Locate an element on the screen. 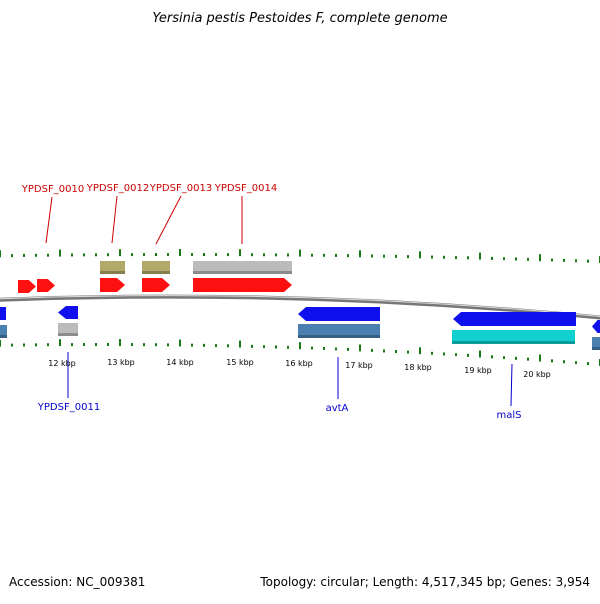 The image size is (600, 604). tick-label-13kbp: 13 kbp is located at coordinates (121, 362).